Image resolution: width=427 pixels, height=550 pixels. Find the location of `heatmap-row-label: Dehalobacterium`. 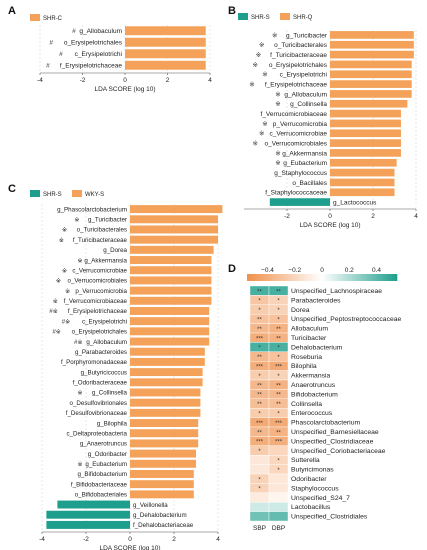

heatmap-row-label: Dehalobacterium is located at coordinates (317, 347).